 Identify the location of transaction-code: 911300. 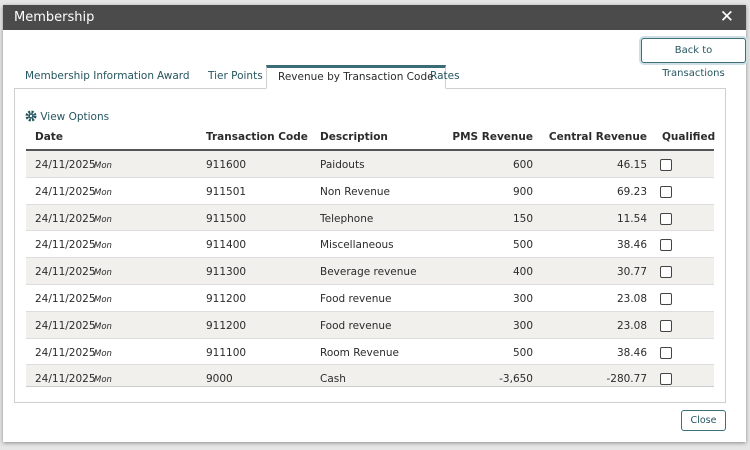
(226, 272).